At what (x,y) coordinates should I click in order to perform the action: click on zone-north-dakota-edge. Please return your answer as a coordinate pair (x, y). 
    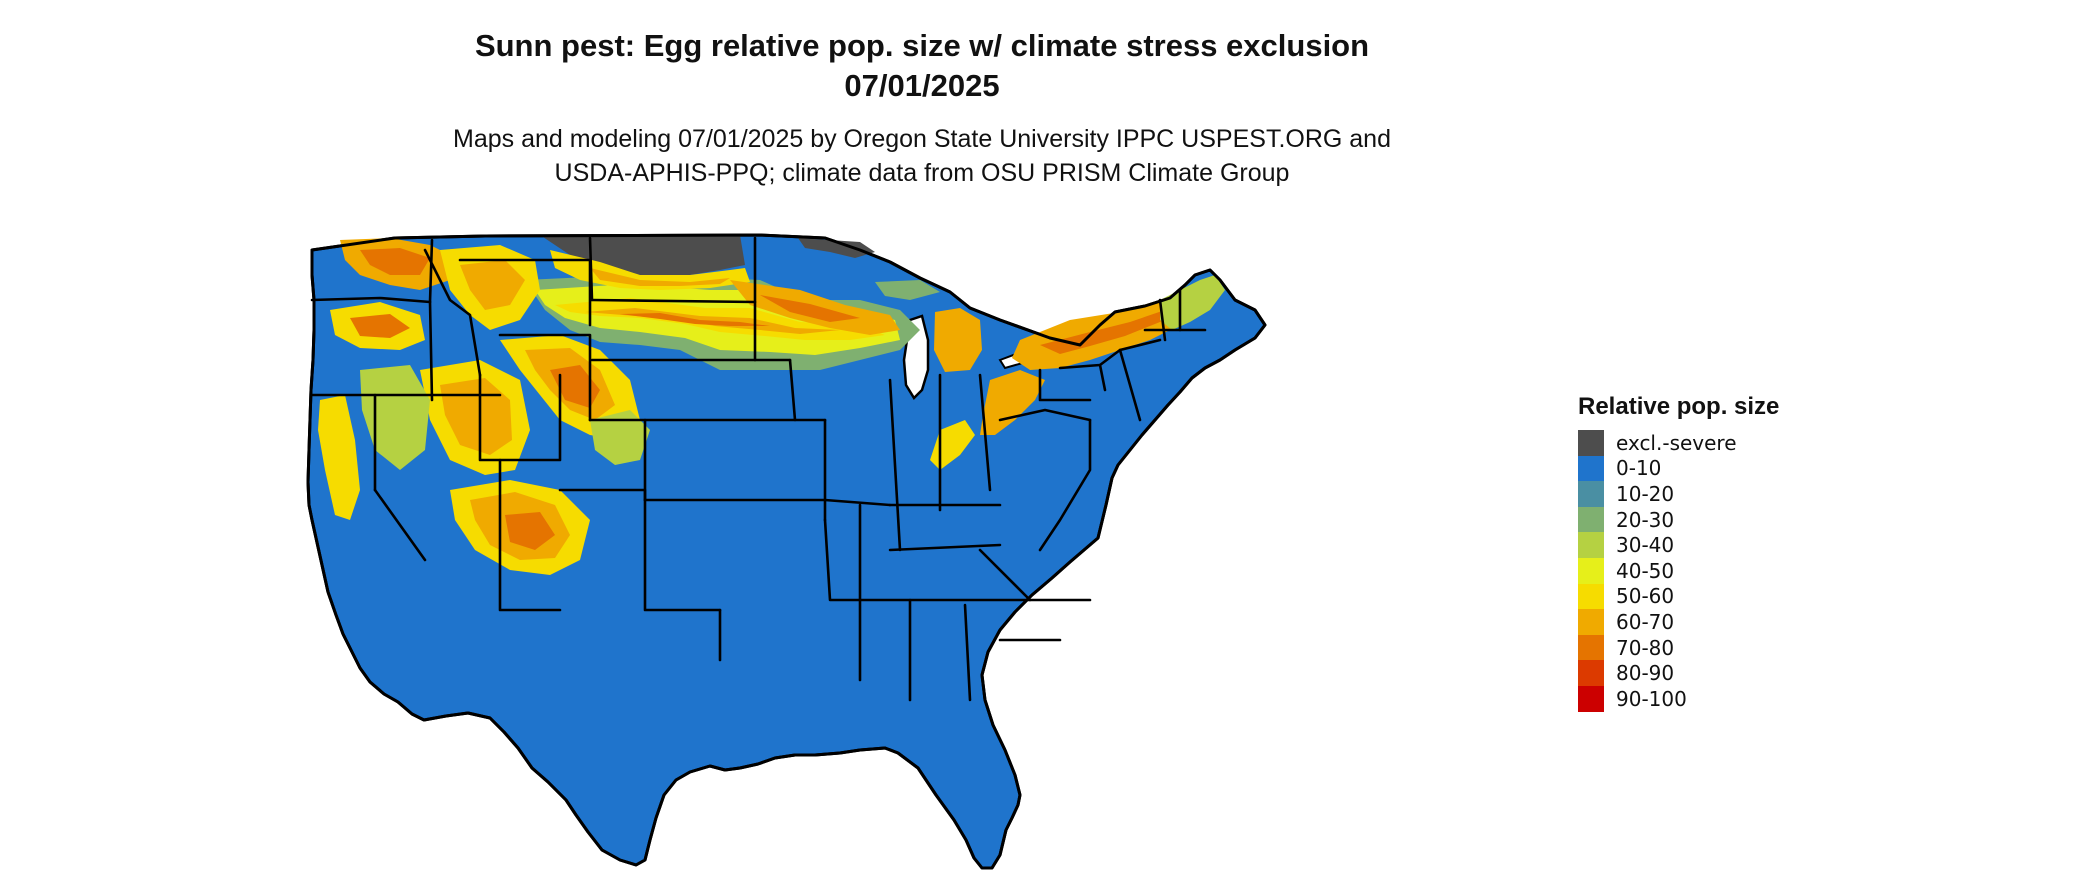
    Looking at the image, I should click on (660, 277).